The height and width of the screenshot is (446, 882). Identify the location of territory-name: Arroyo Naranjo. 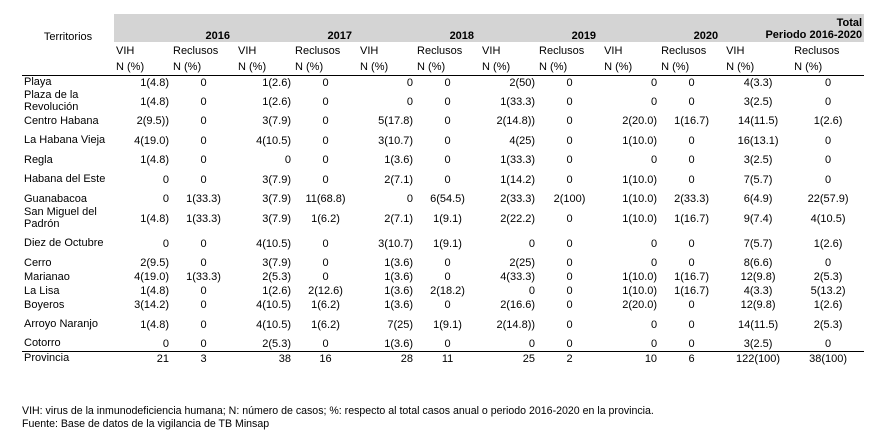
(61, 324).